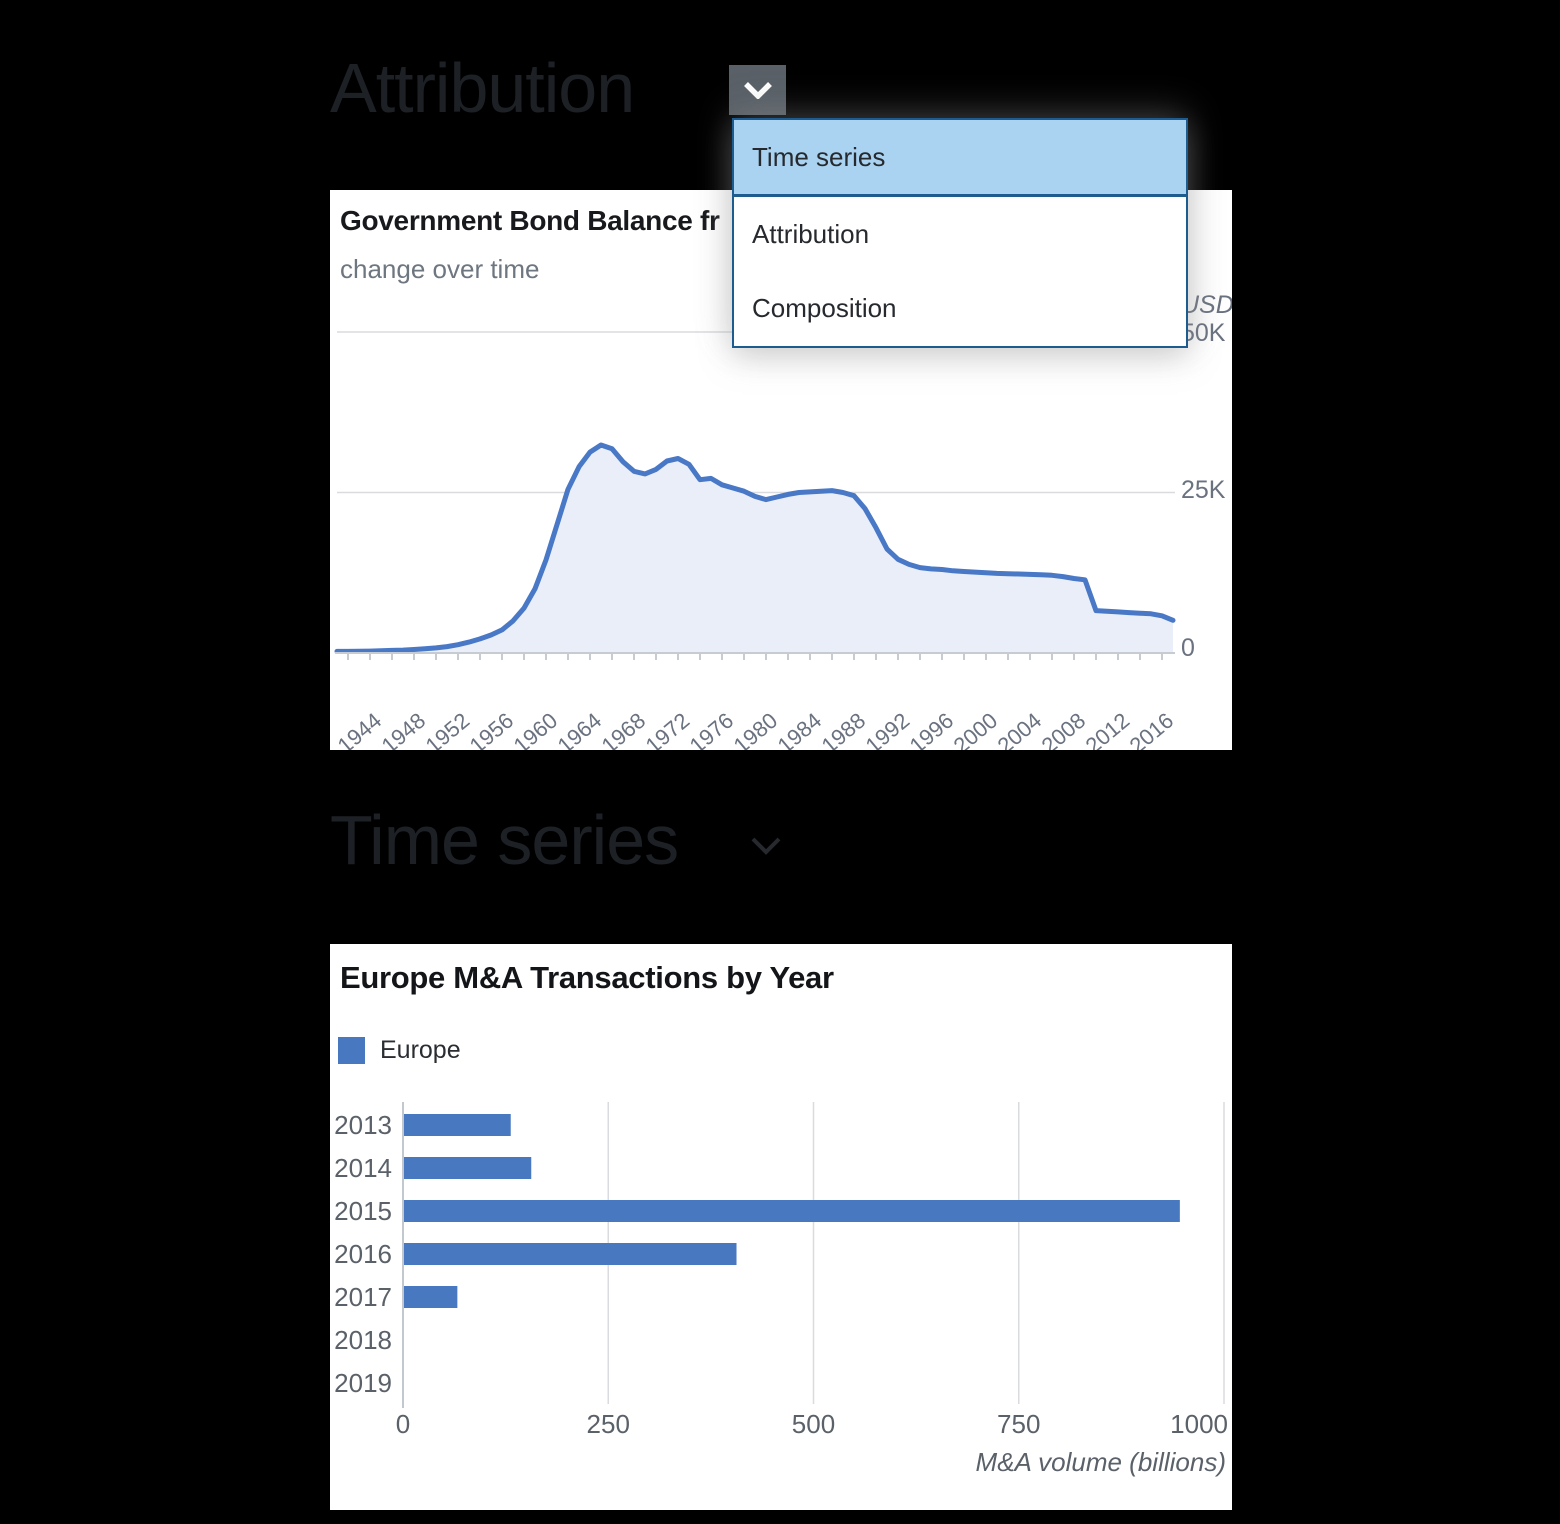 This screenshot has width=1560, height=1524. Describe the element at coordinates (1108, 729) in the screenshot. I see `svg-text: 2012` at that location.